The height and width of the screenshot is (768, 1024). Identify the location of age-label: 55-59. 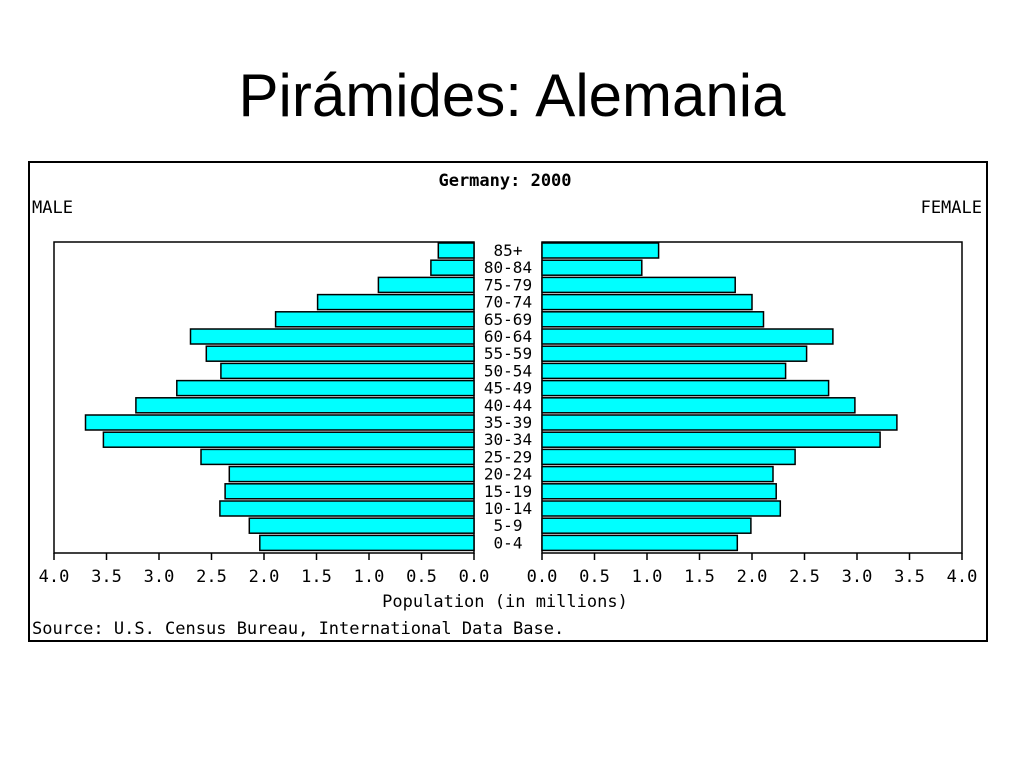
(508, 353).